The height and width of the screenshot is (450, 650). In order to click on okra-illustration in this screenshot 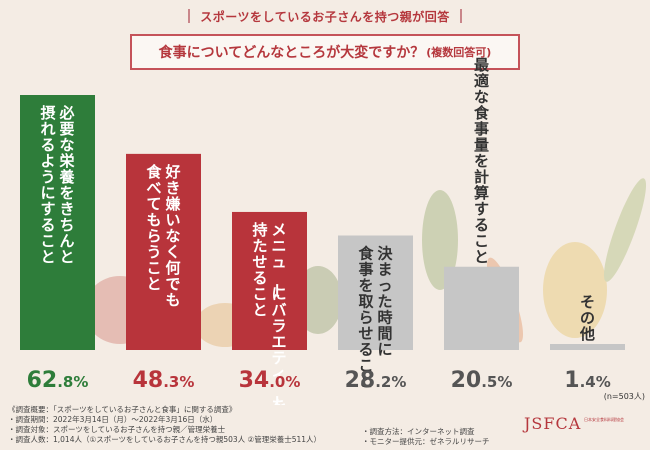, I will do `click(625, 230)`.